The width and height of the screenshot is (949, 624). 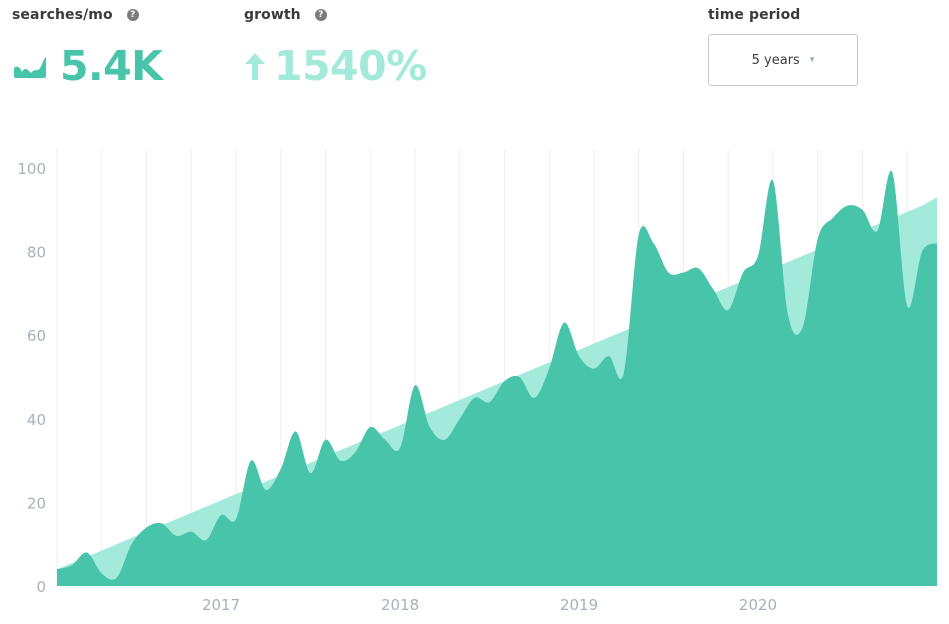 I want to click on searches-label-row: searches/mo ?, so click(x=87, y=15).